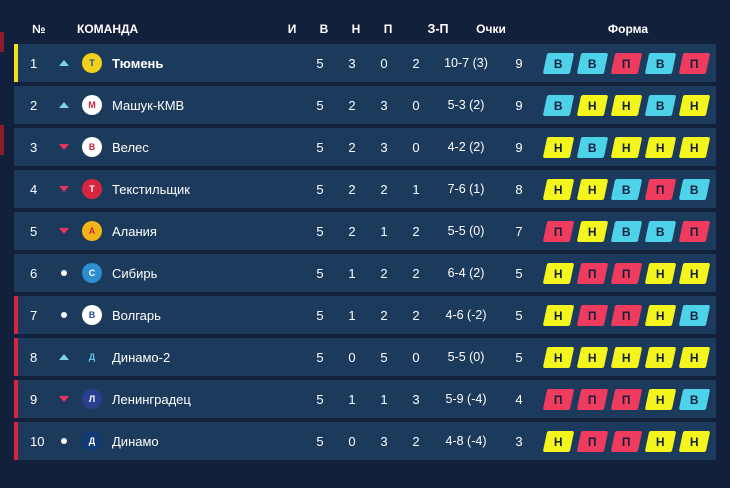 The height and width of the screenshot is (488, 730). I want to click on table-row: 4 Т Текстильщик 5 2 2 1 7-6 (1) 8 Н Н В П В, so click(365, 189).